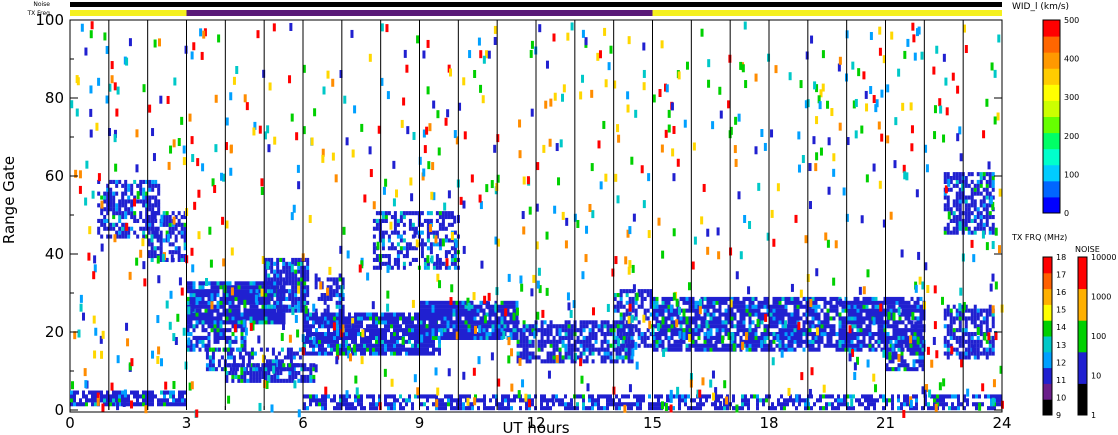  What do you see at coordinates (1066, 213) in the screenshot?
I see `cbWidth-tick-0: 0` at bounding box center [1066, 213].